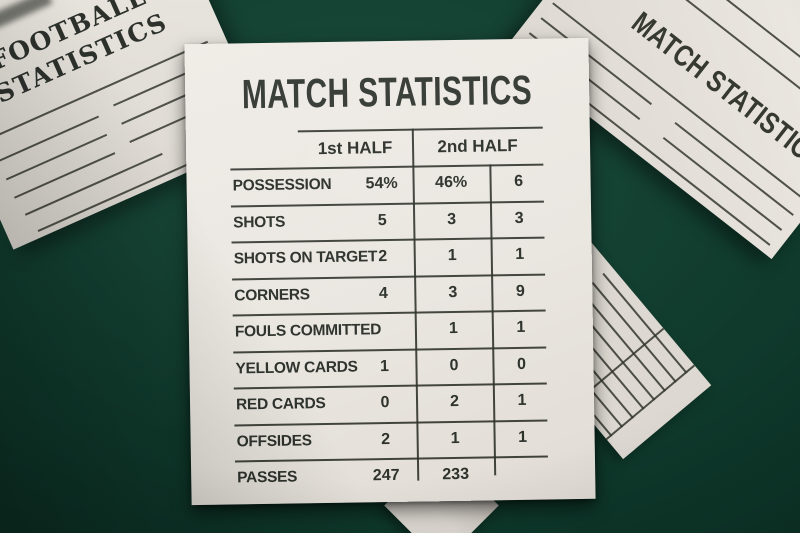  What do you see at coordinates (382, 220) in the screenshot?
I see `row-value: 5` at bounding box center [382, 220].